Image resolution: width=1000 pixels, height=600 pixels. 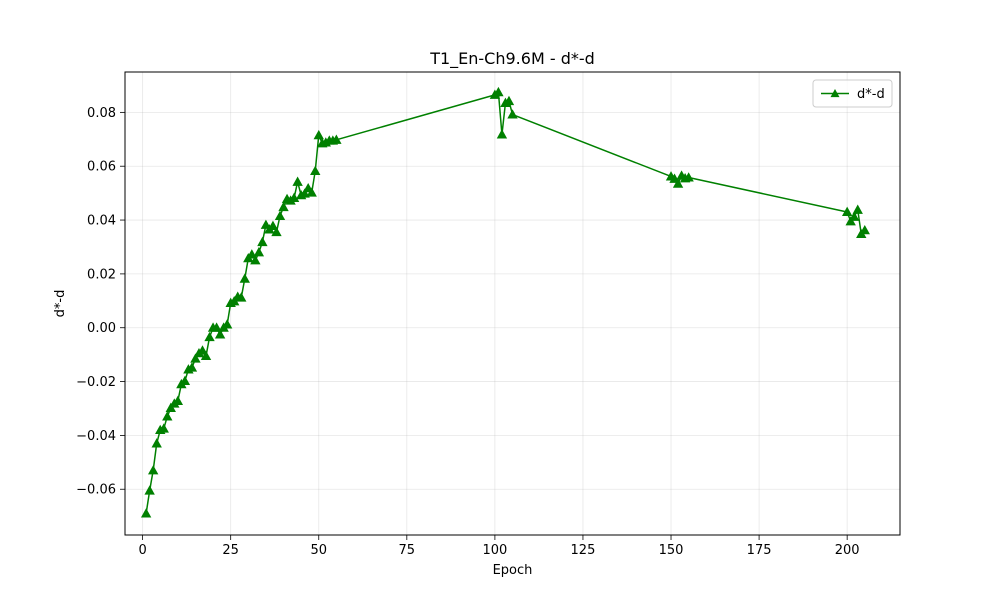 What do you see at coordinates (101, 274) in the screenshot?
I see `y-tick-label: 0.02` at bounding box center [101, 274].